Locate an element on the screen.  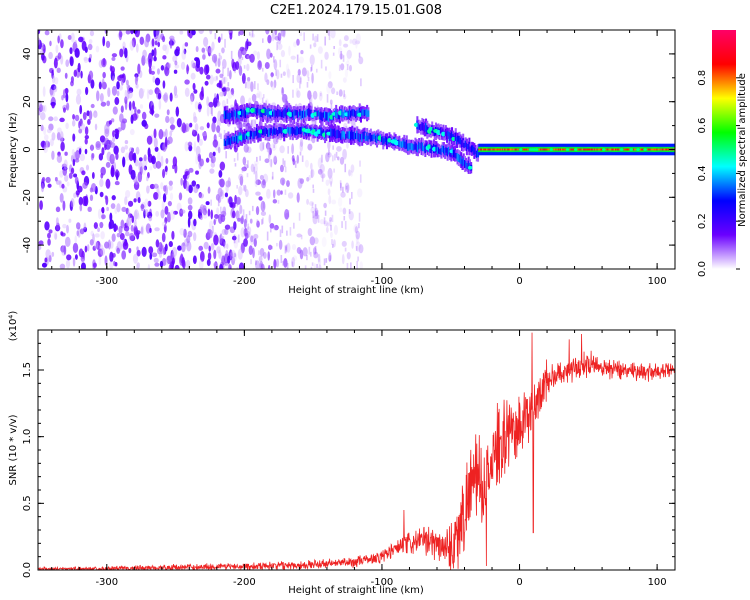
snr-x-tick-label: -100 is located at coordinates (382, 582).